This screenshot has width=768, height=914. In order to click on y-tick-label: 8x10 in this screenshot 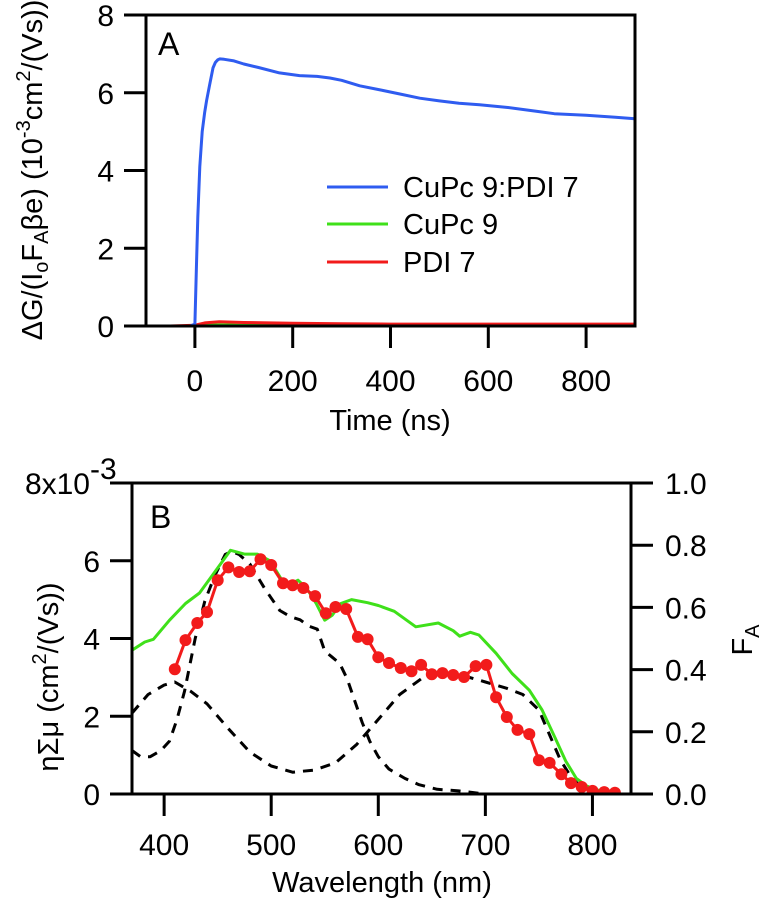, I will do `click(57, 484)`.